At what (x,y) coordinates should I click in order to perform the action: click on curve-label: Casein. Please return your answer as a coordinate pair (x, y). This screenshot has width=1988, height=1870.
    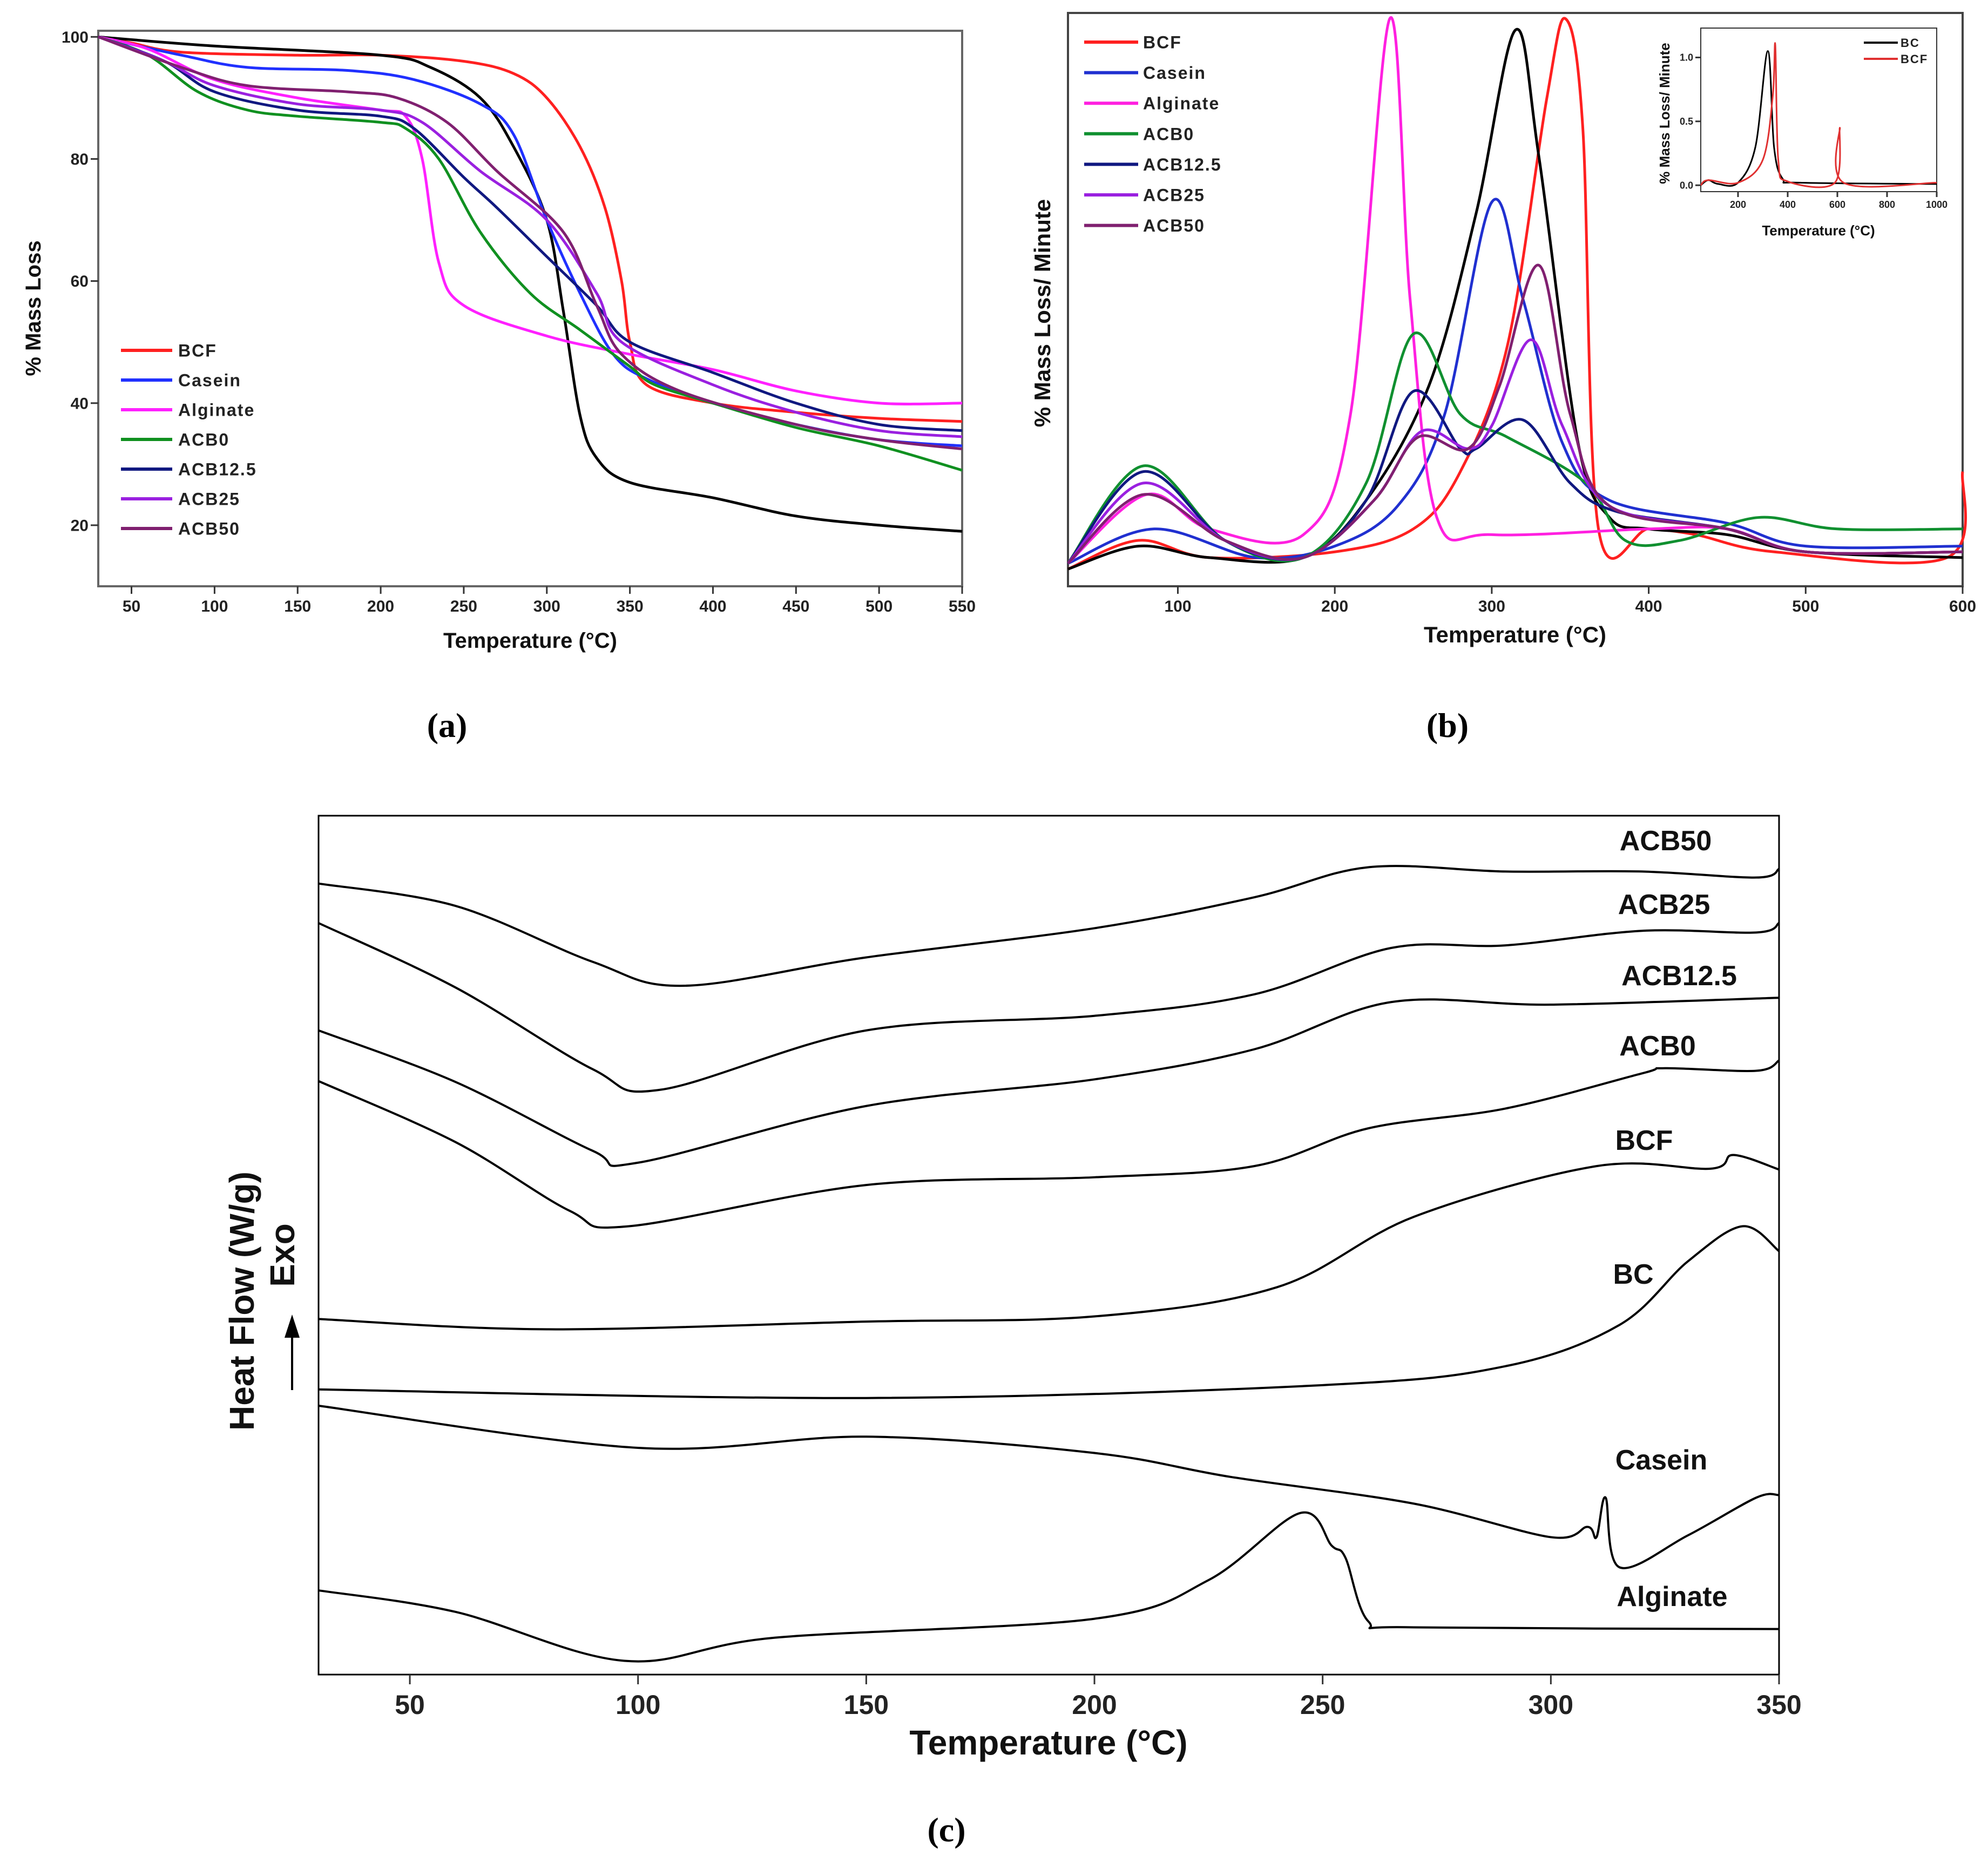
    Looking at the image, I should click on (1661, 1460).